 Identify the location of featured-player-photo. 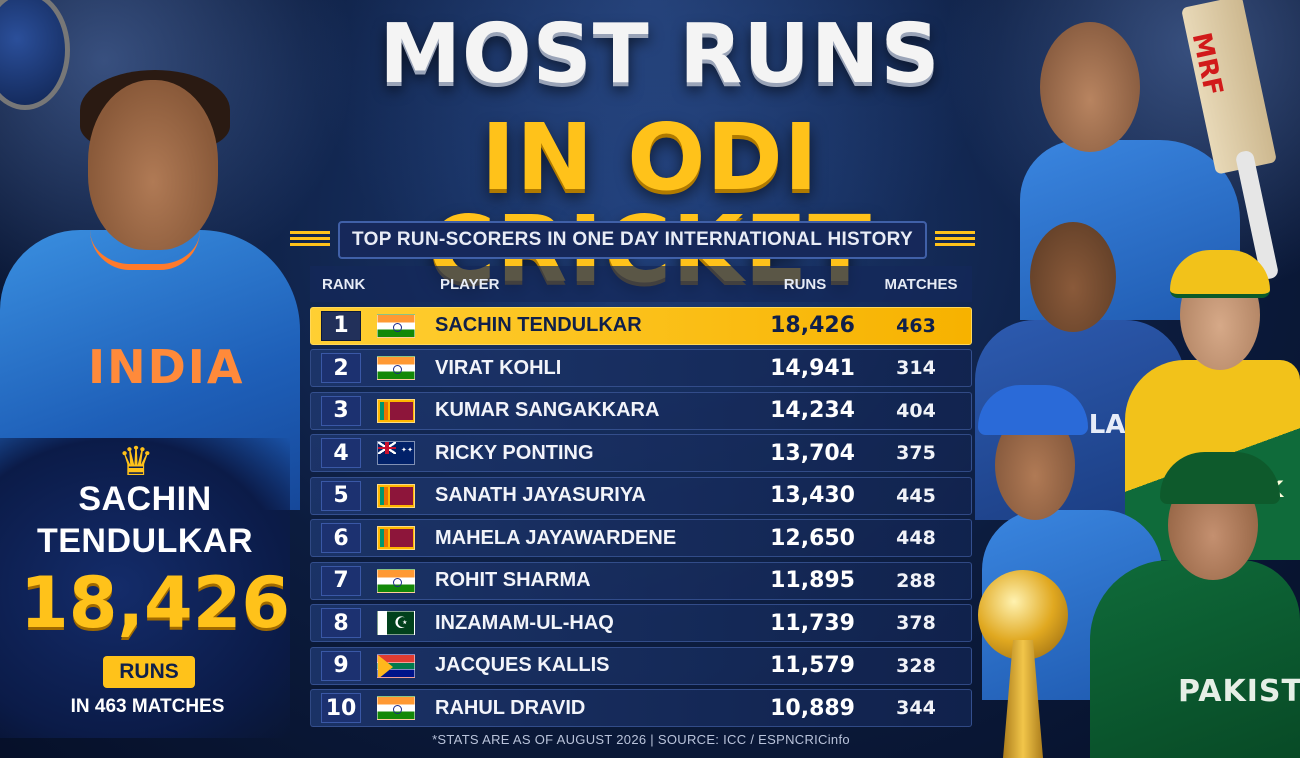
(150, 285).